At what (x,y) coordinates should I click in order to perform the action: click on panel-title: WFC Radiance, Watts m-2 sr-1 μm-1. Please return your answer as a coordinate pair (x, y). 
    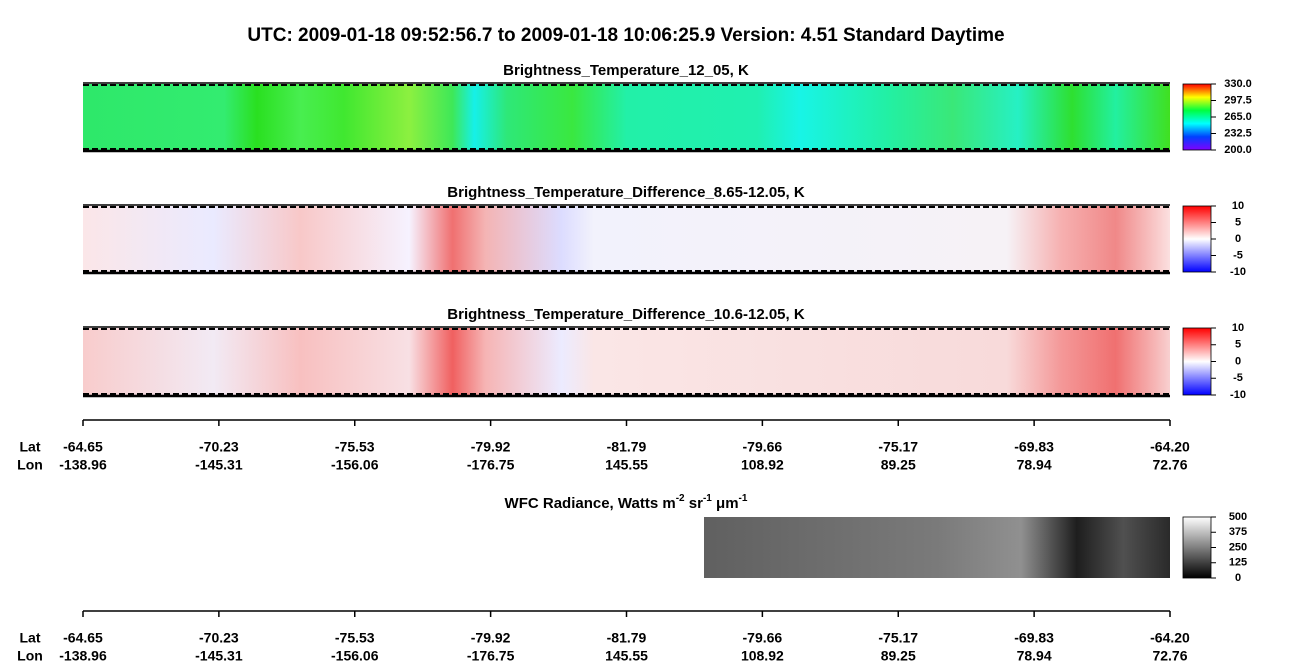
    Looking at the image, I should click on (626, 502).